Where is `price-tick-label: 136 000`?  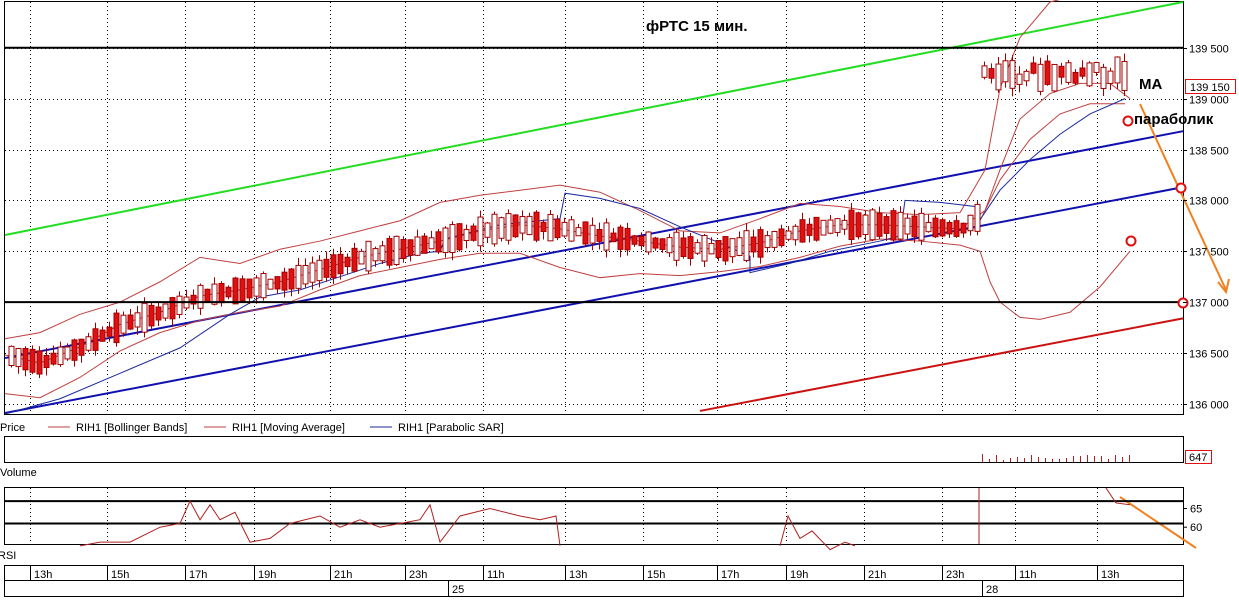
price-tick-label: 136 000 is located at coordinates (1209, 406).